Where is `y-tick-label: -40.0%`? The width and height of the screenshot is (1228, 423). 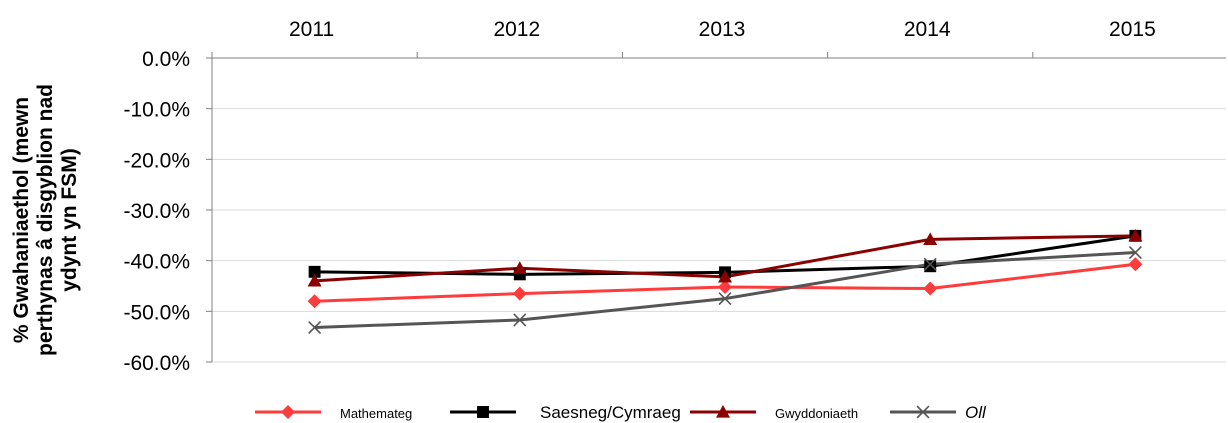 y-tick-label: -40.0% is located at coordinates (156, 262).